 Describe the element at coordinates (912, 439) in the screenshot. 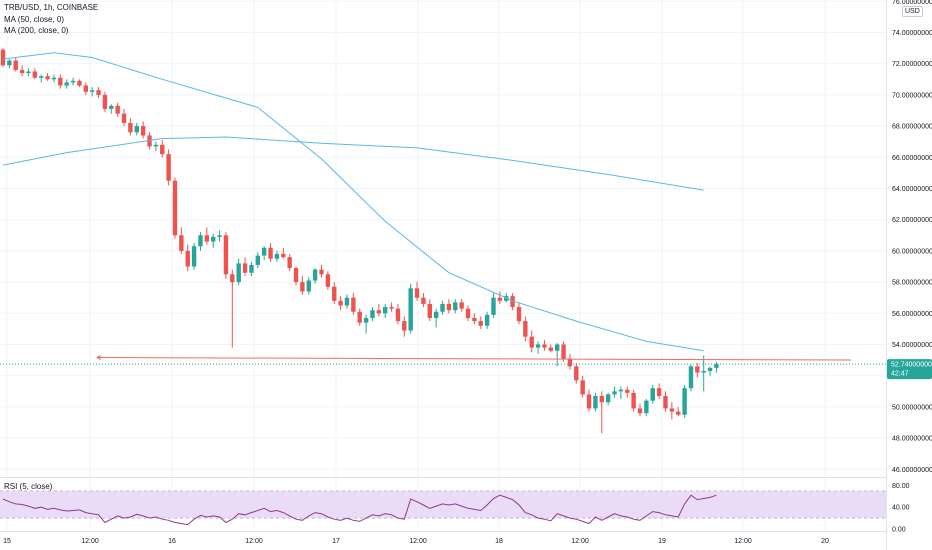

I see `price-tick-label: 48.00000000` at that location.